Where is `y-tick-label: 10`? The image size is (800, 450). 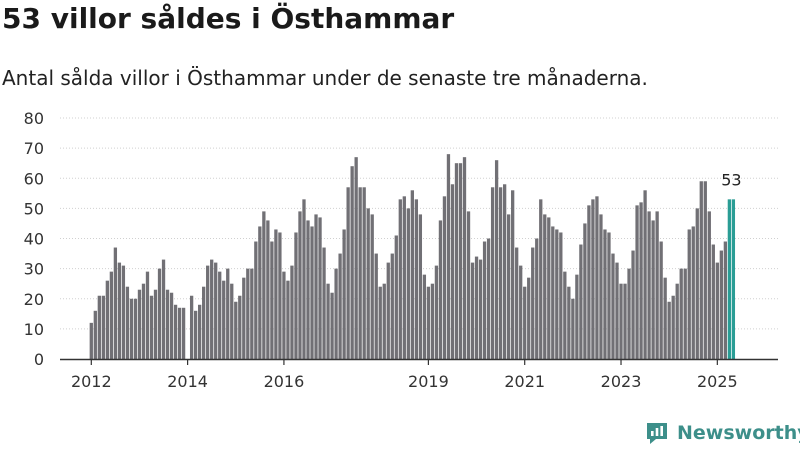
y-tick-label: 10 is located at coordinates (34, 329).